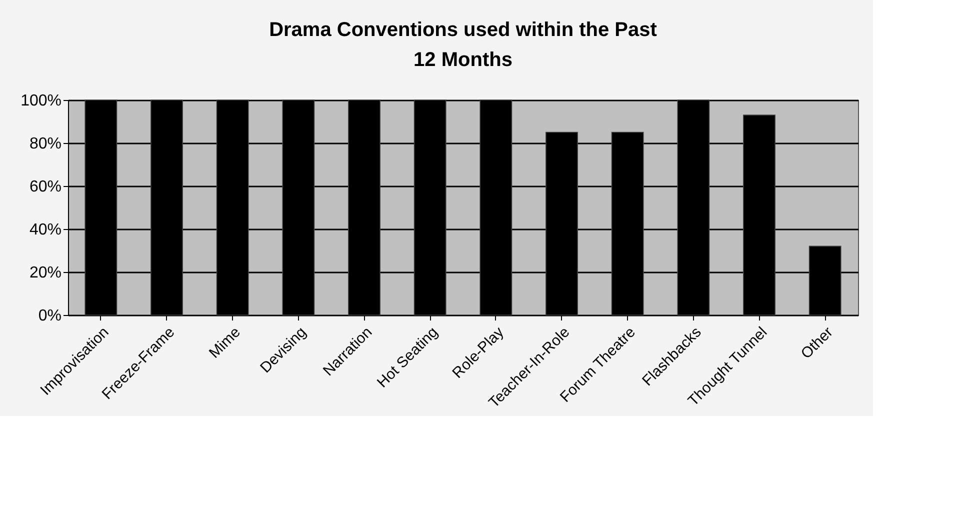  Describe the element at coordinates (45, 144) in the screenshot. I see `y-tick-label: 80%` at that location.